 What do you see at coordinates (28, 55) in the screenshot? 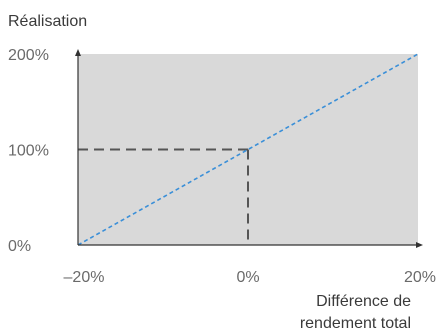
I see `y-tick-label: 200%` at bounding box center [28, 55].